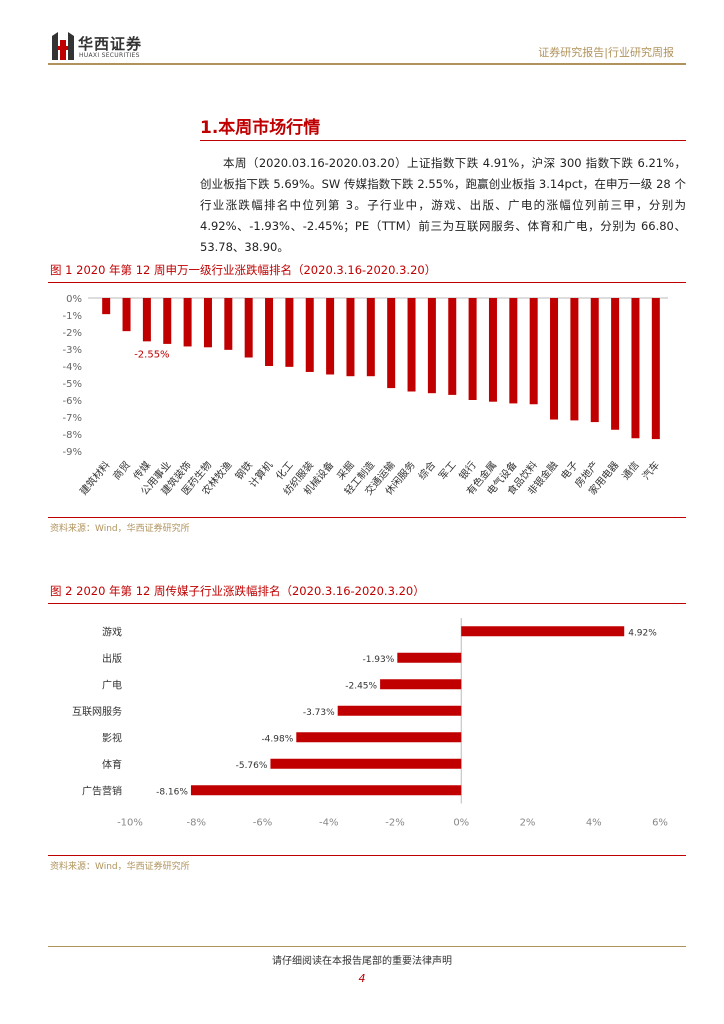 This screenshot has height=1024, width=724. What do you see at coordinates (72, 333) in the screenshot?
I see `y-tick-label: -2%` at bounding box center [72, 333].